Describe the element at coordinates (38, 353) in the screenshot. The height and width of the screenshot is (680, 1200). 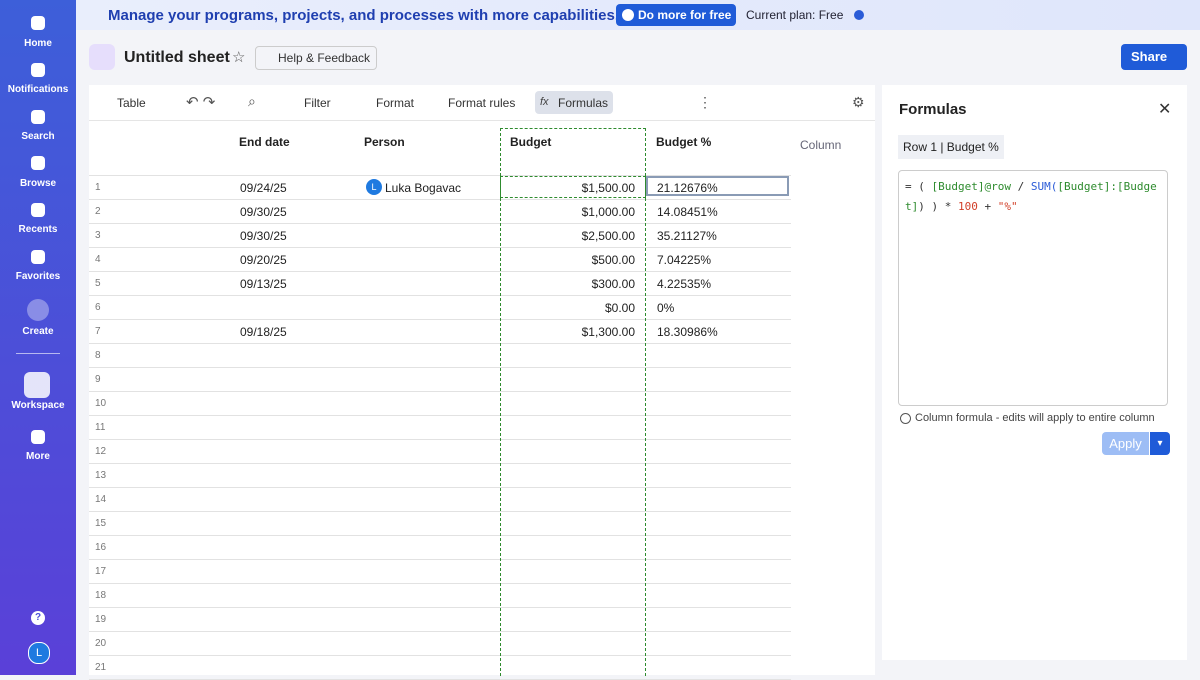
I see `sidebar-divider` at that location.